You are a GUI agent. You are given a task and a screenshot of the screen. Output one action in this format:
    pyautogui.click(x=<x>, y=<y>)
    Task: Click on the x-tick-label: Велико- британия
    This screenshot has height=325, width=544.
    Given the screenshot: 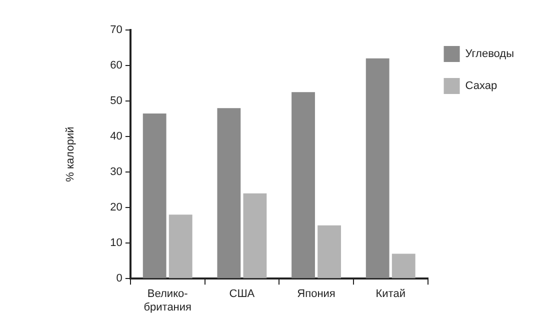 What is the action you would take?
    pyautogui.click(x=168, y=301)
    